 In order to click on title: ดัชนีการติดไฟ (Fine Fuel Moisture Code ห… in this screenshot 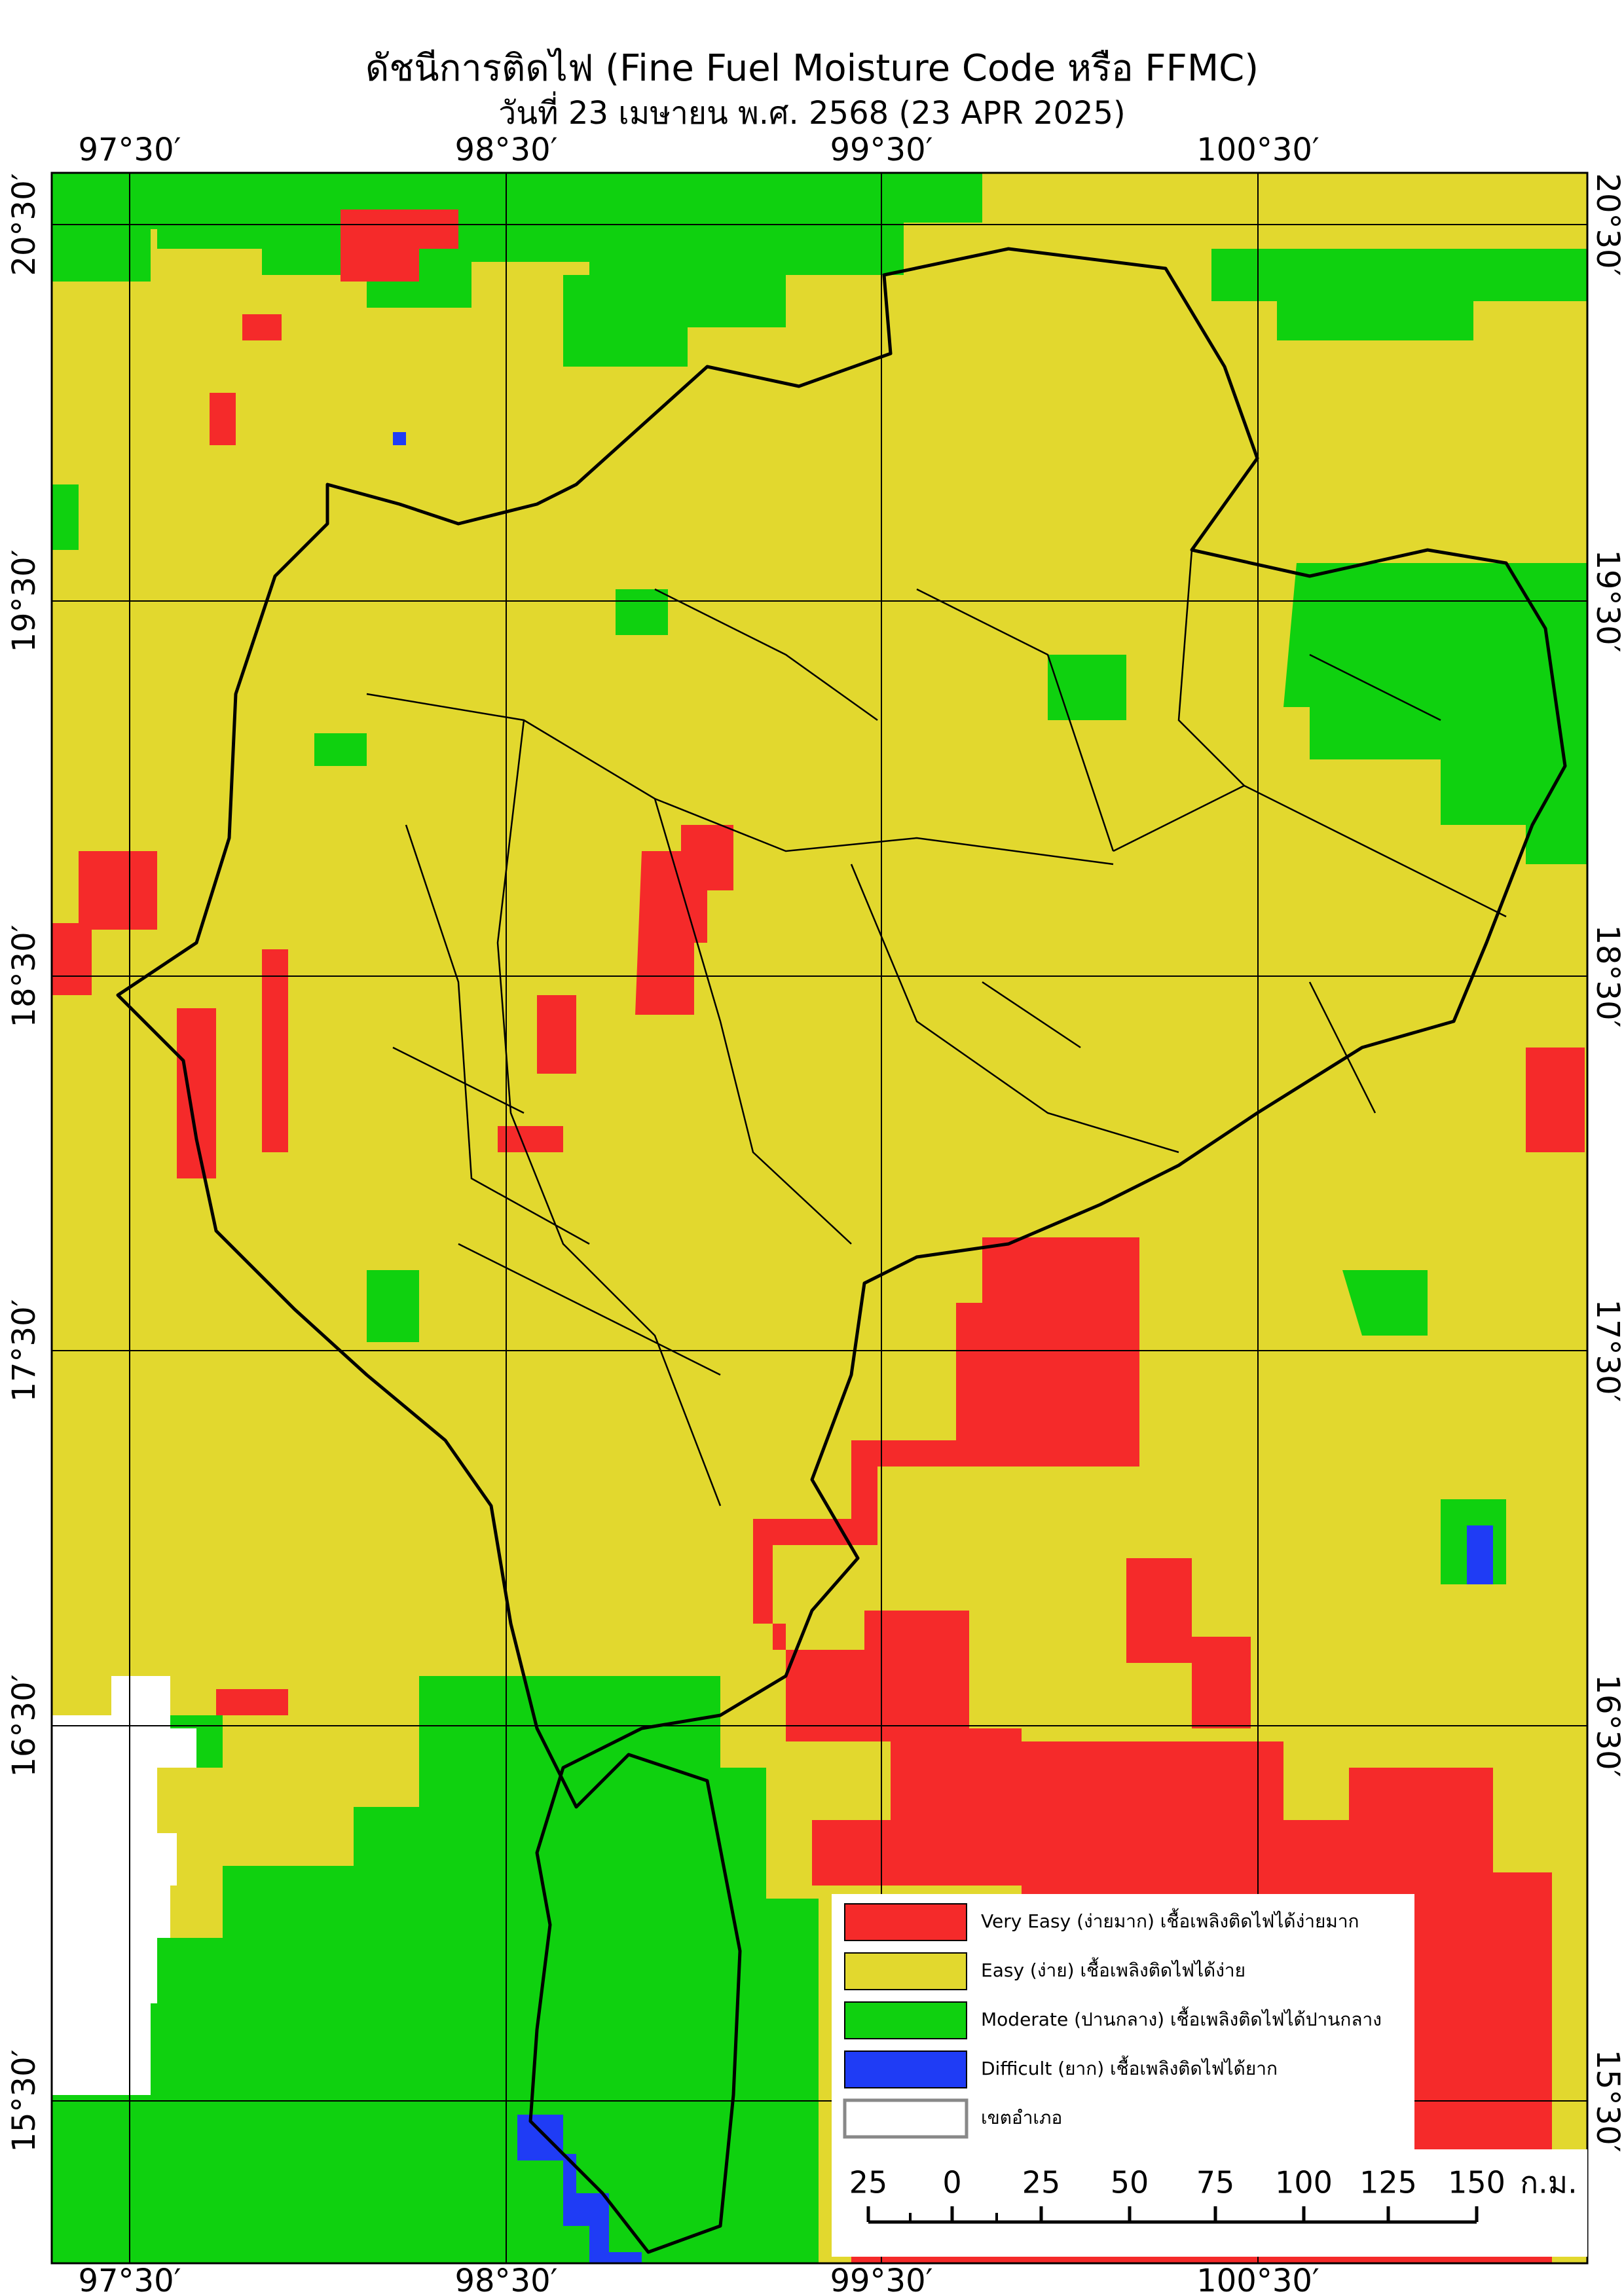, I will do `click(812, 68)`.